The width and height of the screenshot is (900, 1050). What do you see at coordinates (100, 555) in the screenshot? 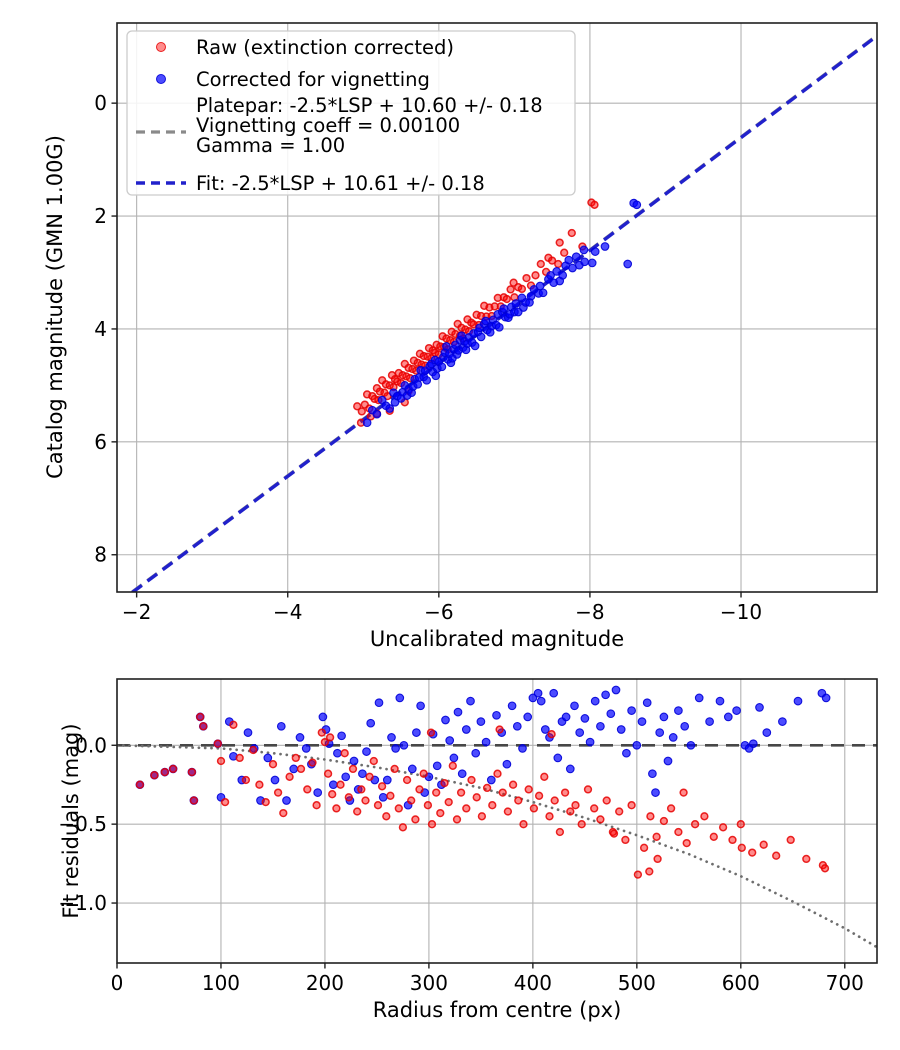
I see `y-tick-label: 8` at bounding box center [100, 555].